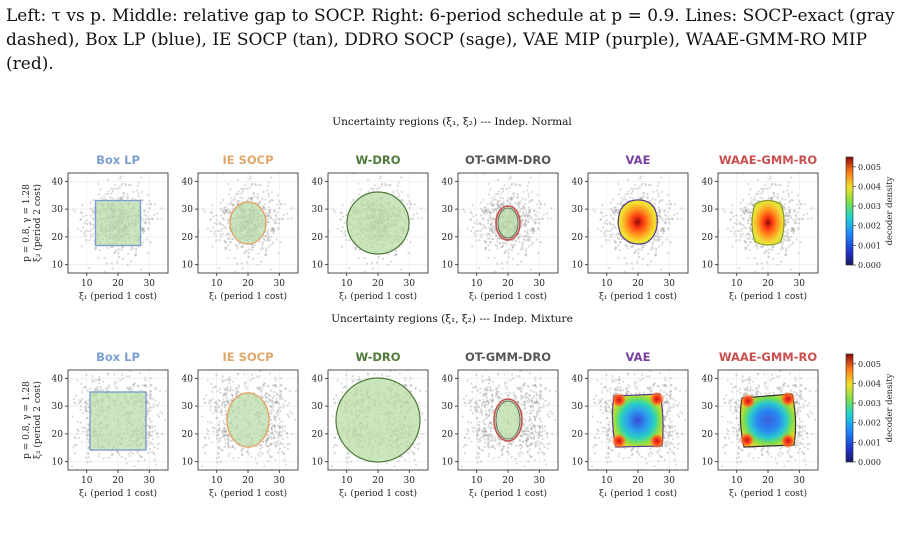 This screenshot has height=536, width=904. What do you see at coordinates (869, 167) in the screenshot?
I see `colorbar-tick-label: 0.005` at bounding box center [869, 167].